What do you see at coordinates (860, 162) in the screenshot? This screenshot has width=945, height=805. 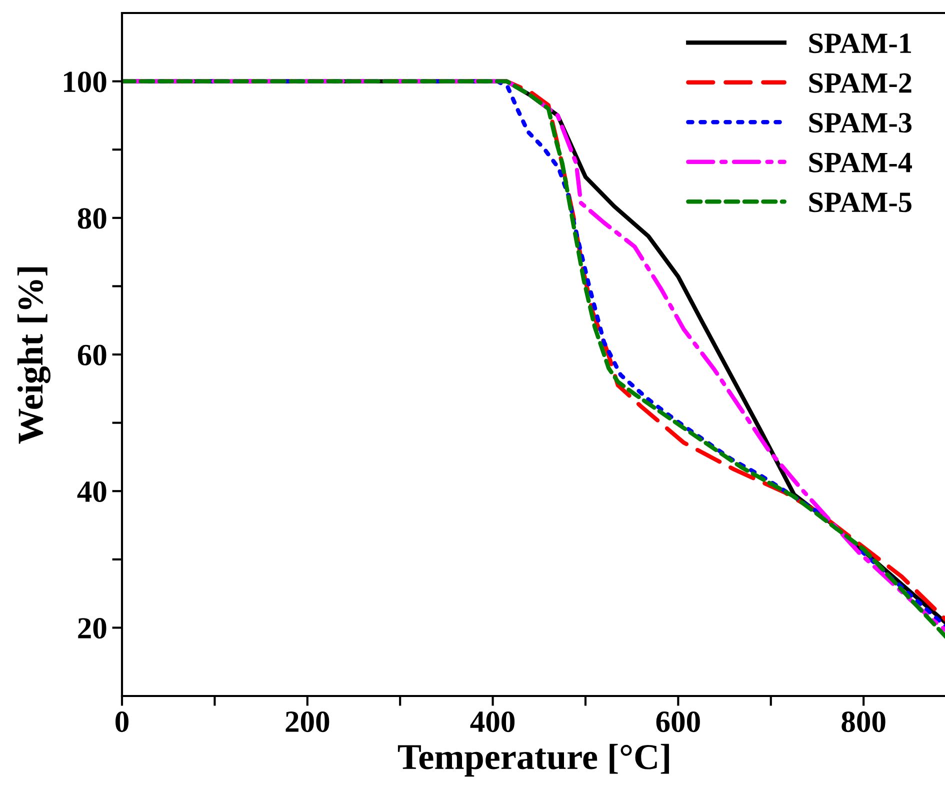 I see `legend-label: SPAM-4` at bounding box center [860, 162].